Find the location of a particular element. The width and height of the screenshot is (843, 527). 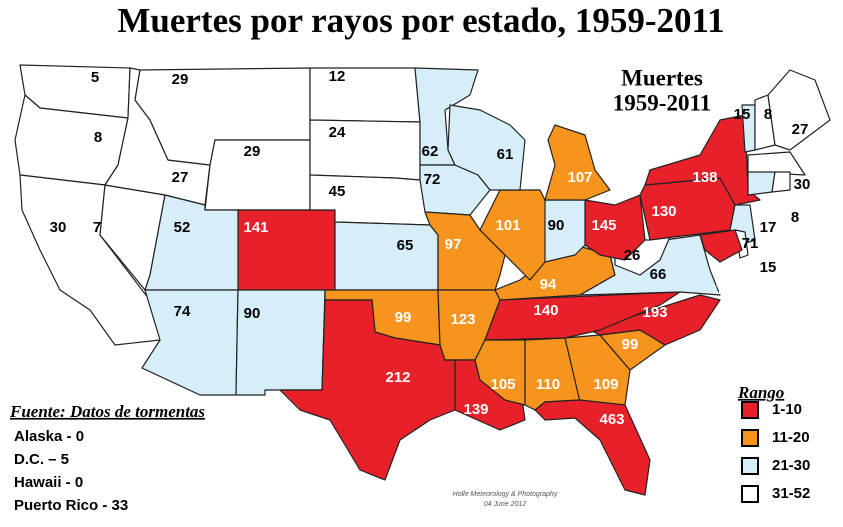

state-value: 52 is located at coordinates (182, 227).